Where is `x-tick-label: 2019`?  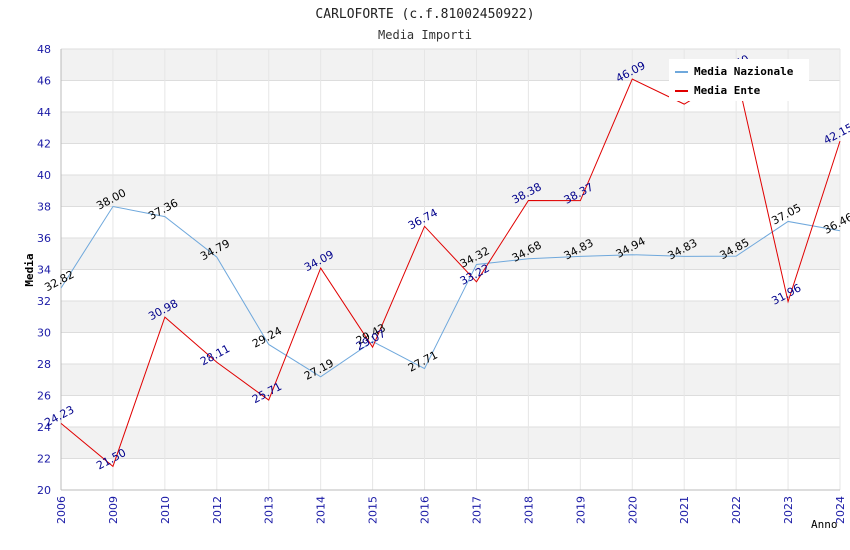 x-tick-label: 2019 is located at coordinates (580, 510).